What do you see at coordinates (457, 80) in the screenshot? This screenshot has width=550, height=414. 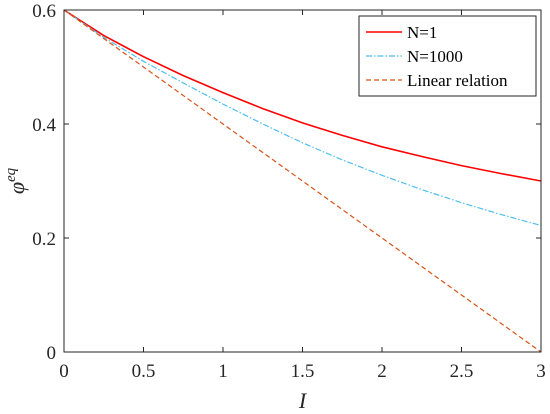 I see `legend-label: Linear relation` at bounding box center [457, 80].